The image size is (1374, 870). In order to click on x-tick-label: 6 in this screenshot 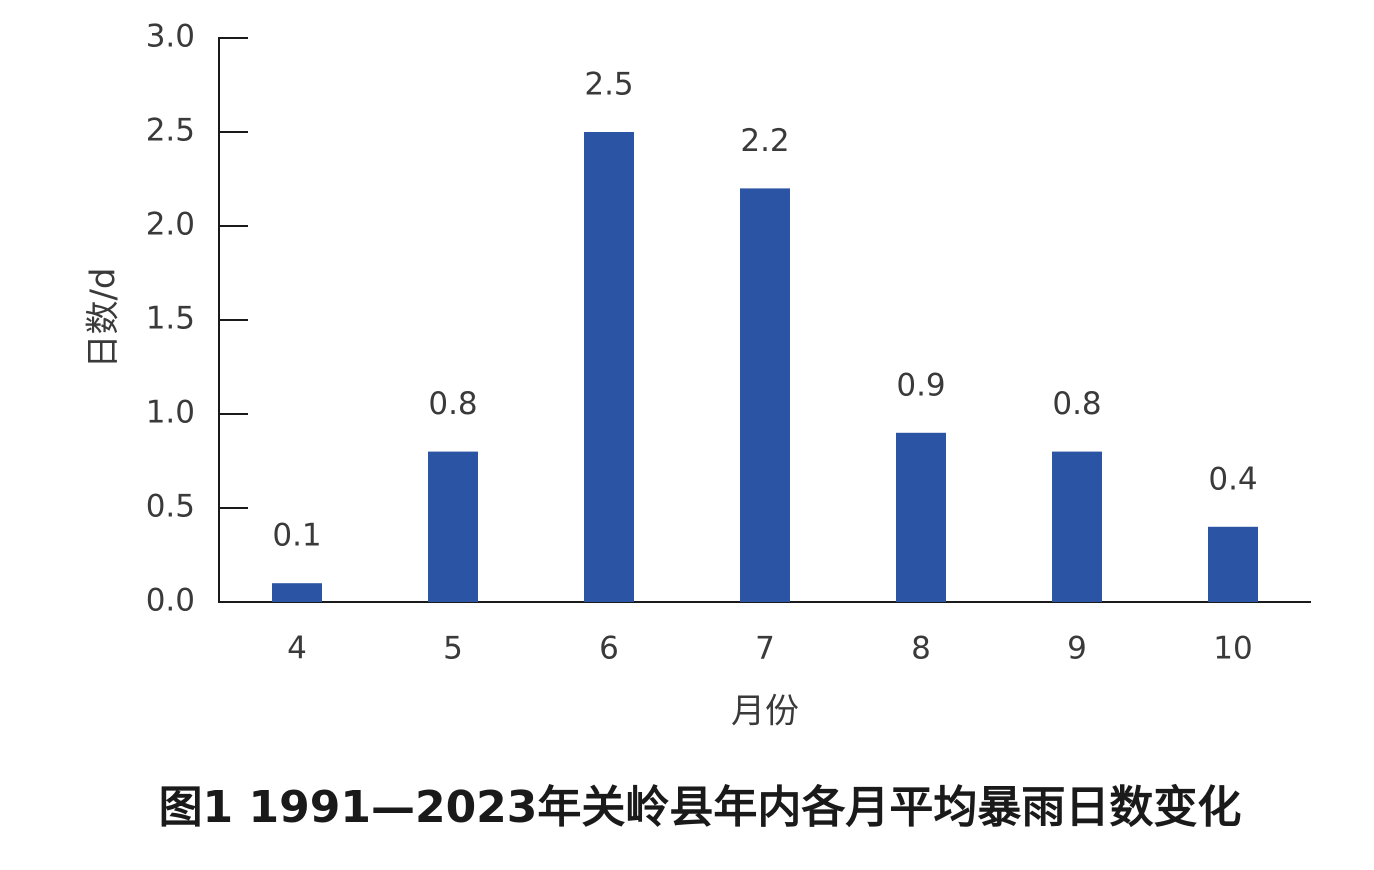, I will do `click(609, 649)`.